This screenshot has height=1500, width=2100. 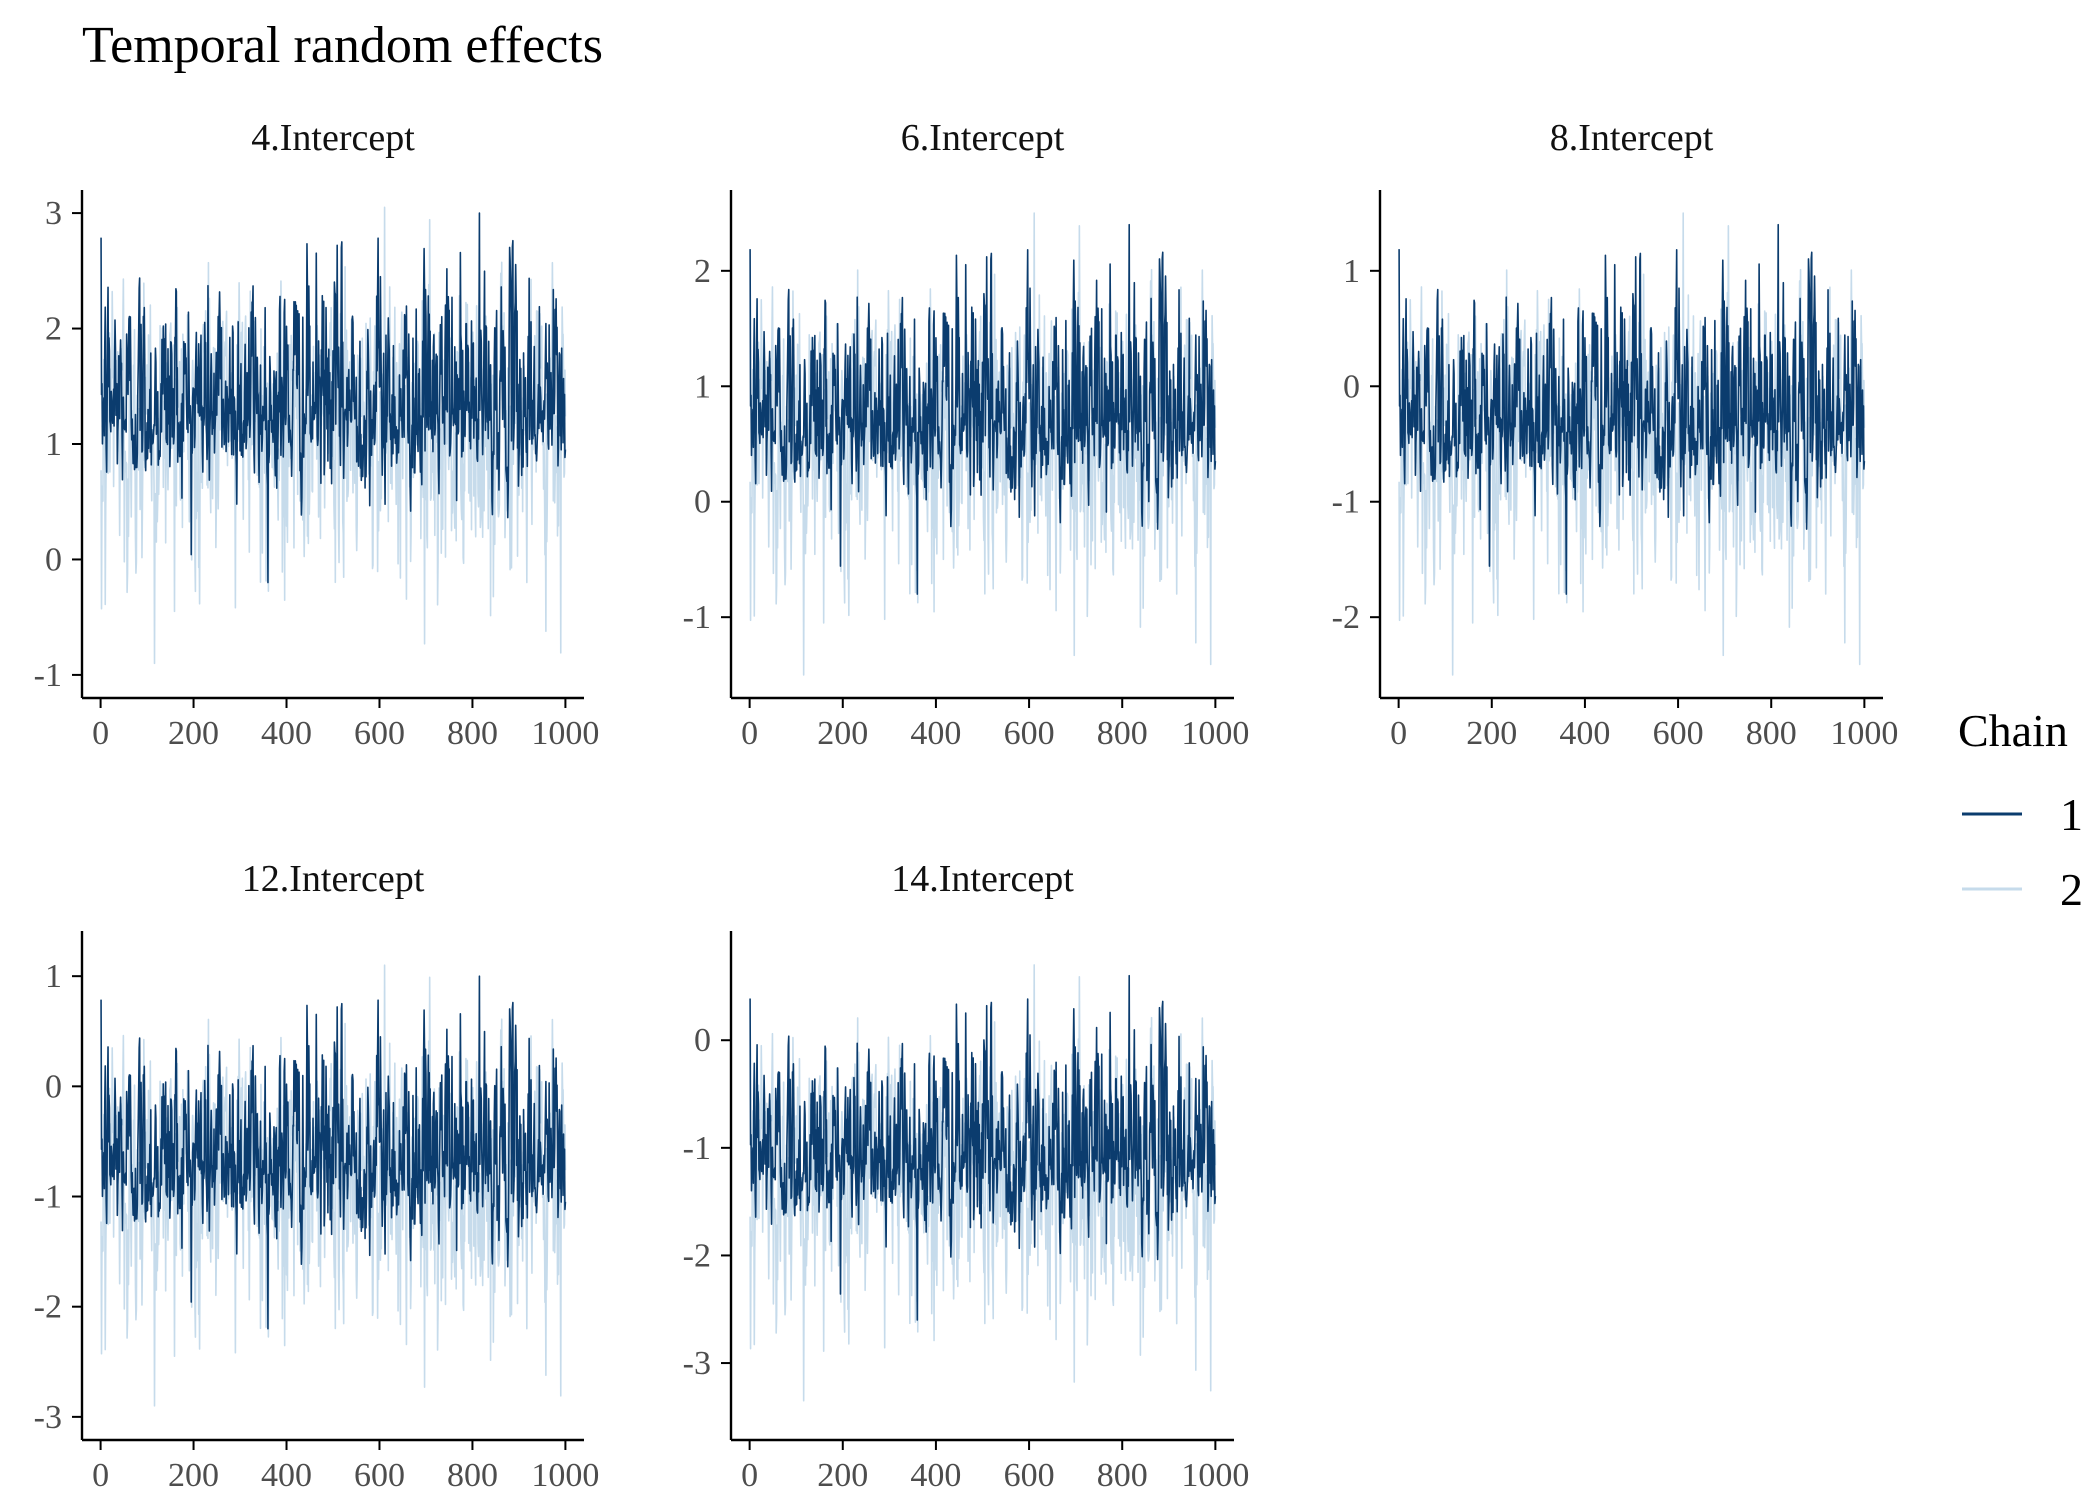 I want to click on figure-title: Temporal random effects, so click(x=342, y=45).